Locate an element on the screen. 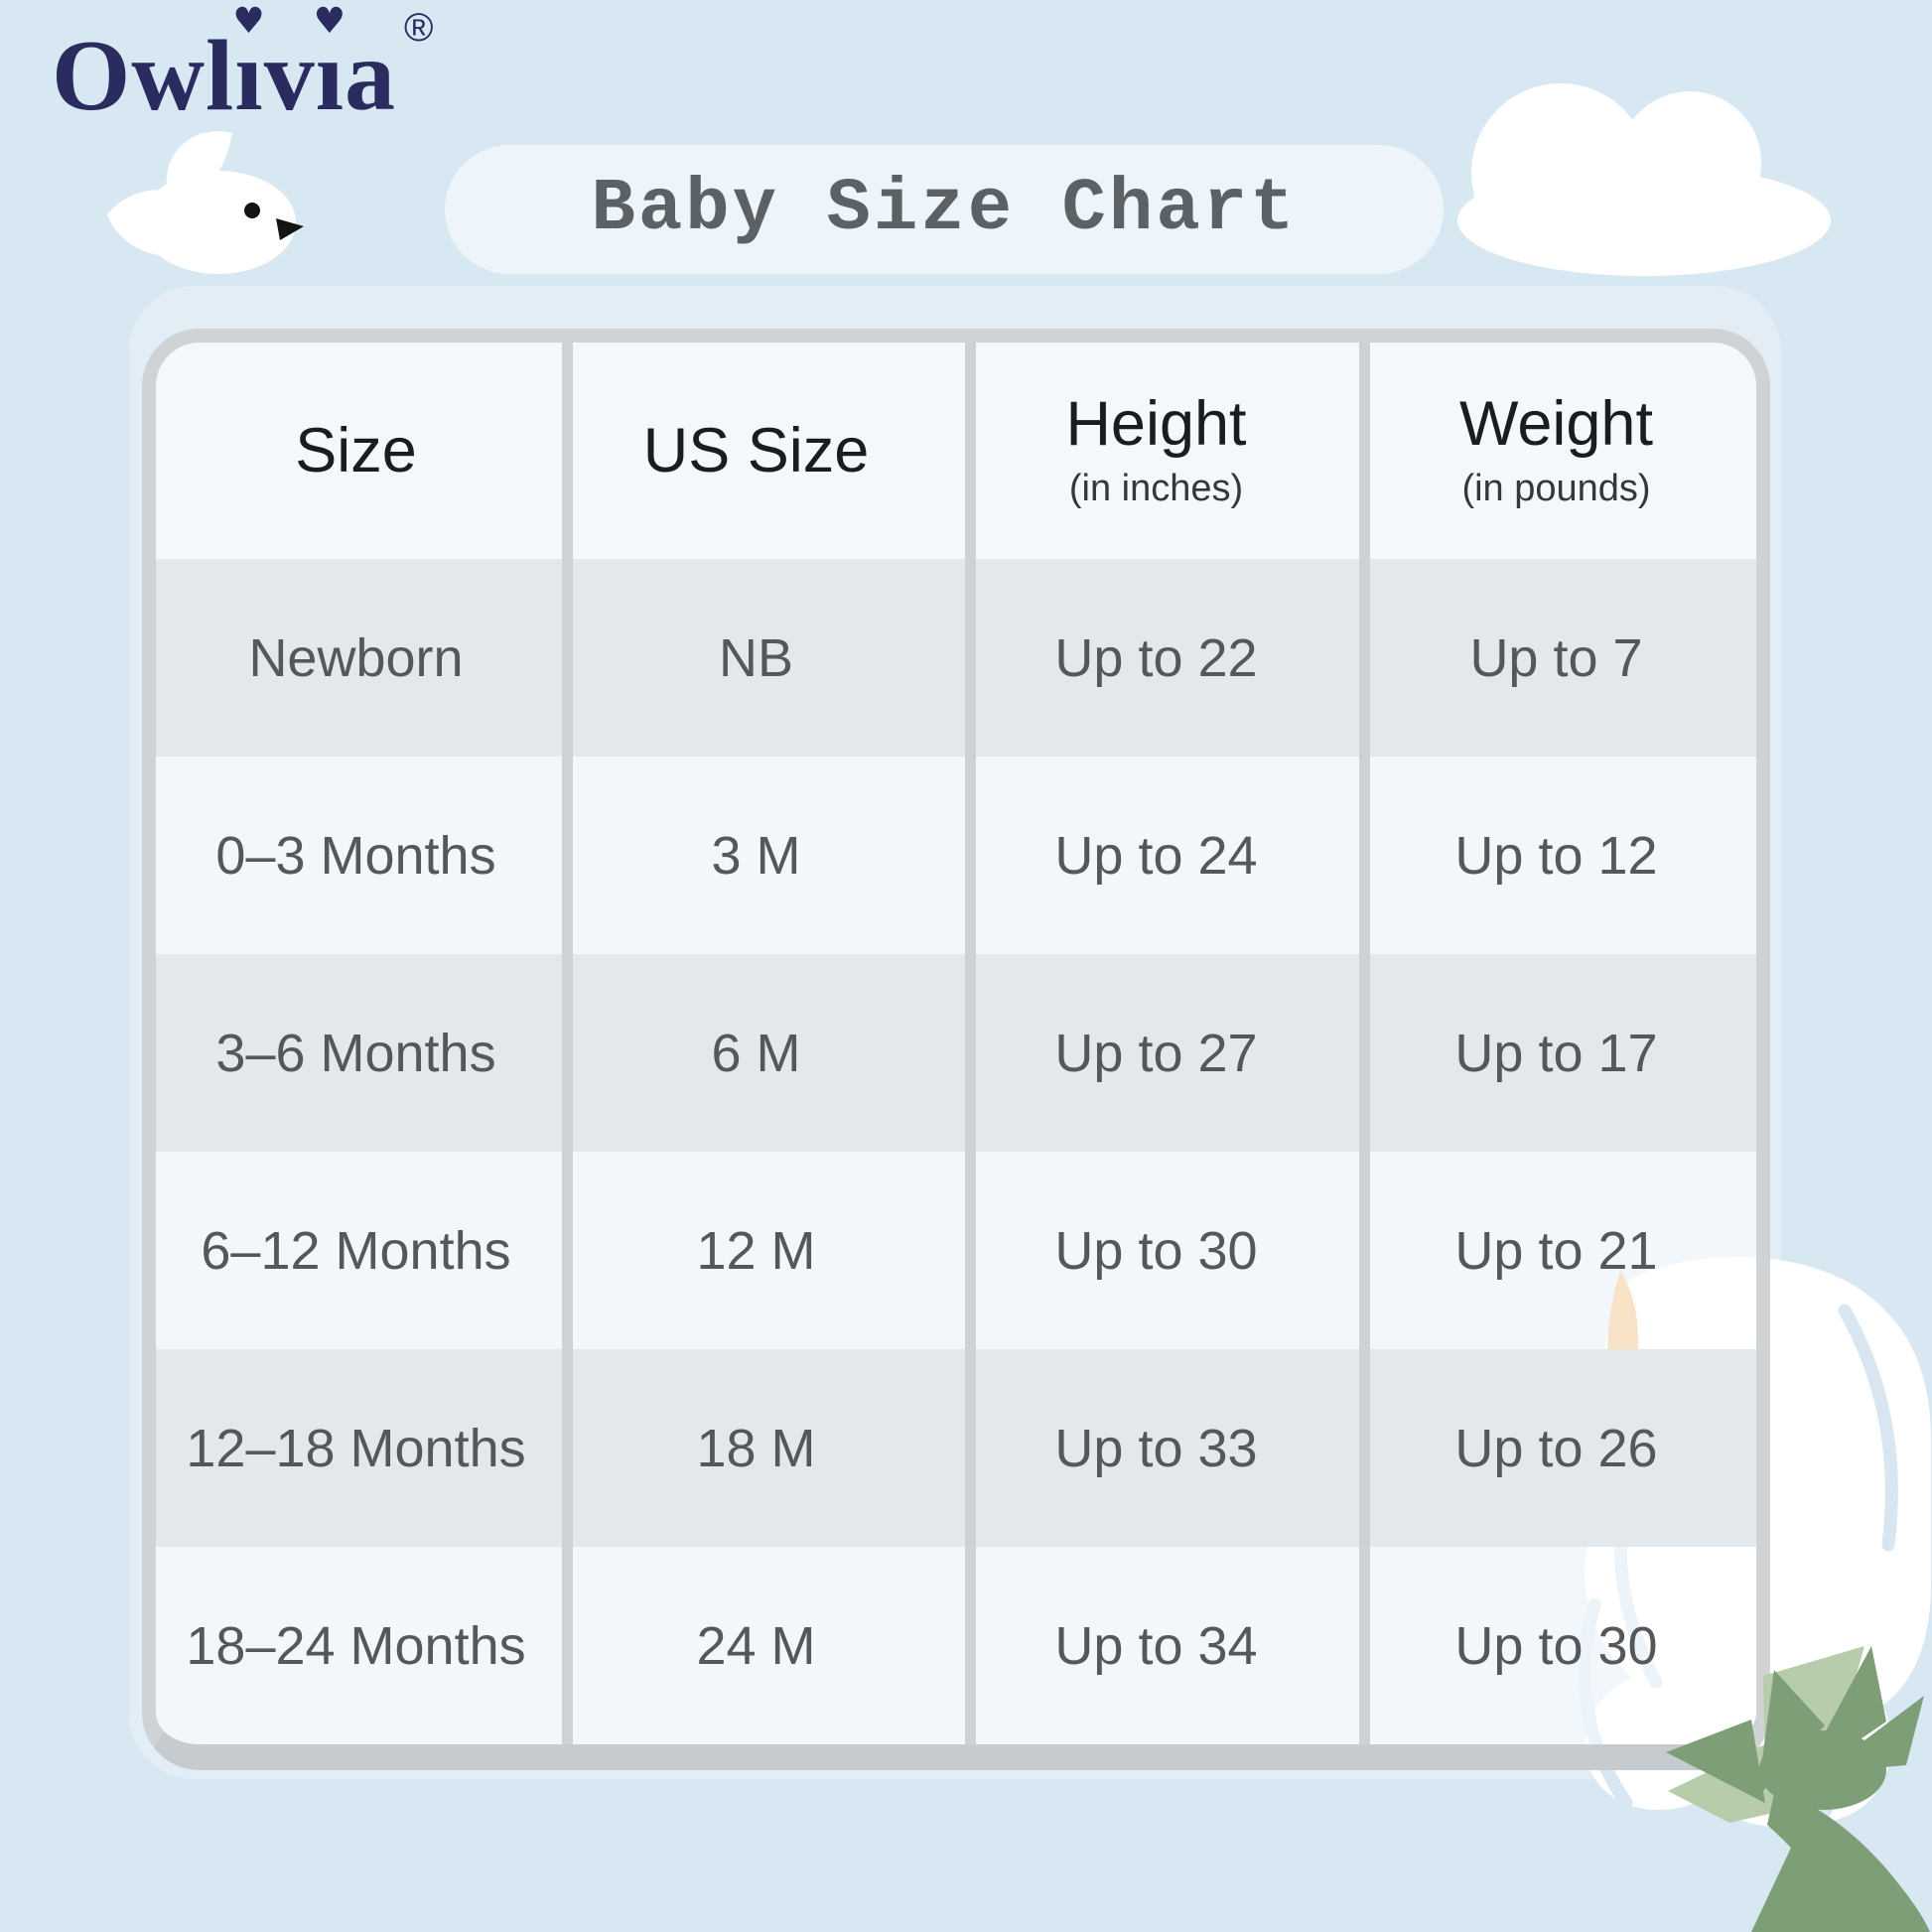  column-subheader: (in inches) is located at coordinates (1156, 488).